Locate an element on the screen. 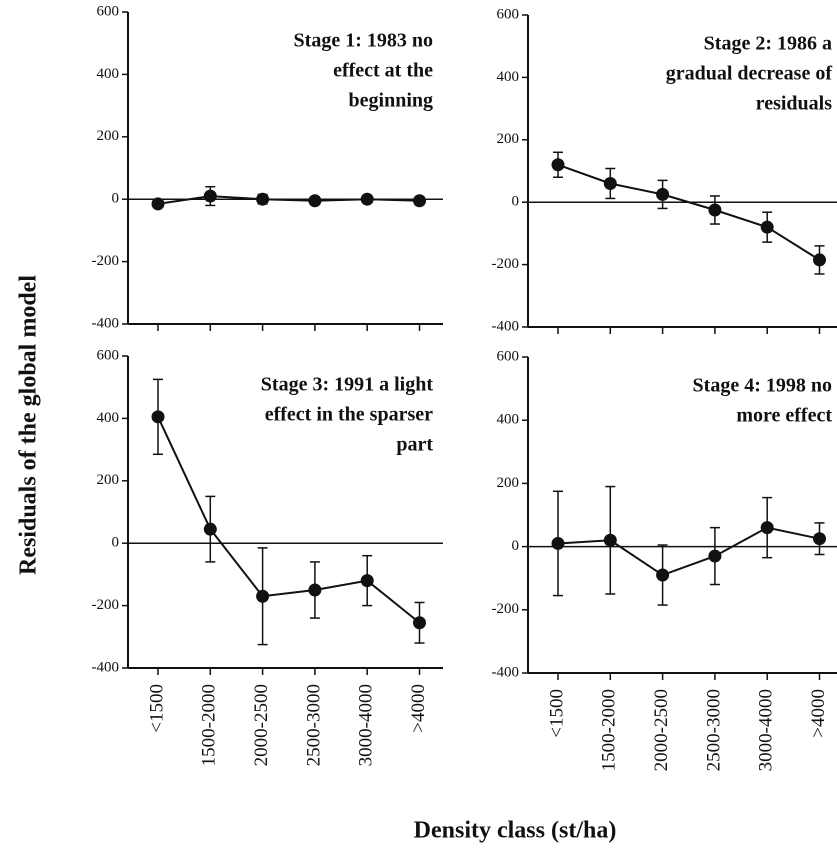 This screenshot has height=851, width=837. panel-title: gradual decrease of is located at coordinates (749, 74).